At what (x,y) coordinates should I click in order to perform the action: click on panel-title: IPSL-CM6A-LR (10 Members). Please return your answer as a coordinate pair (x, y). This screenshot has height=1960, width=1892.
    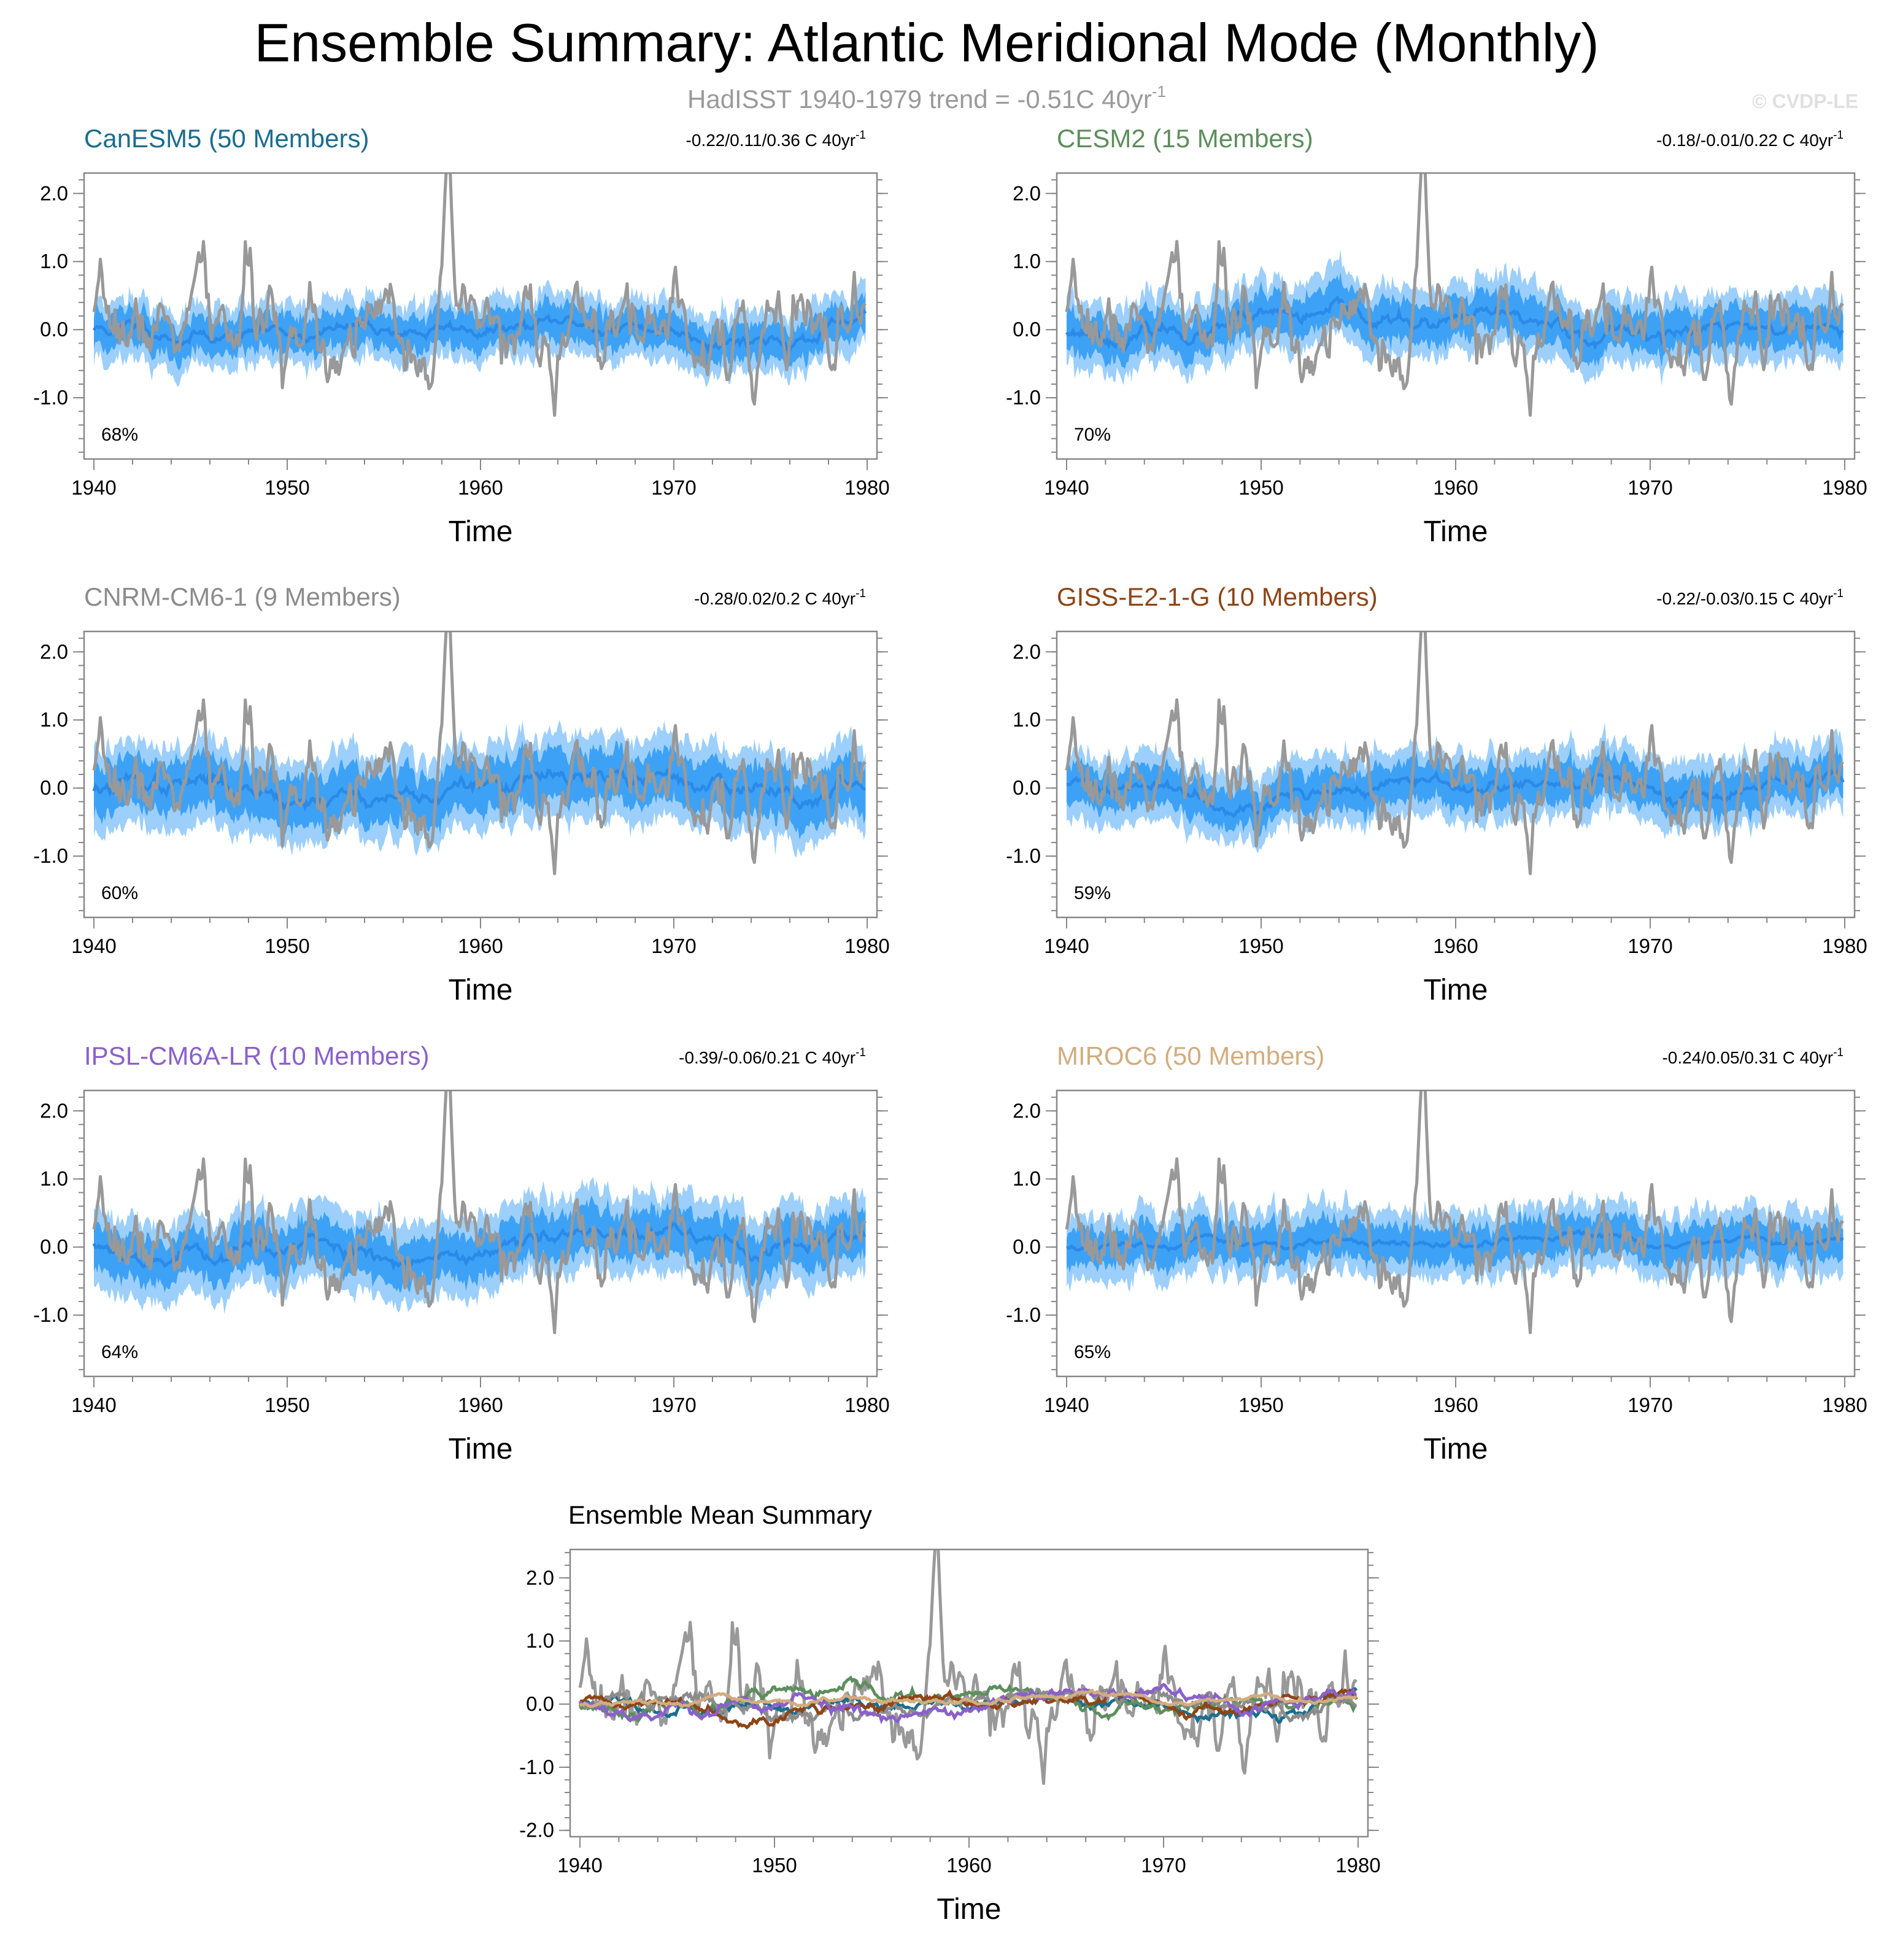
    Looking at the image, I should click on (256, 1055).